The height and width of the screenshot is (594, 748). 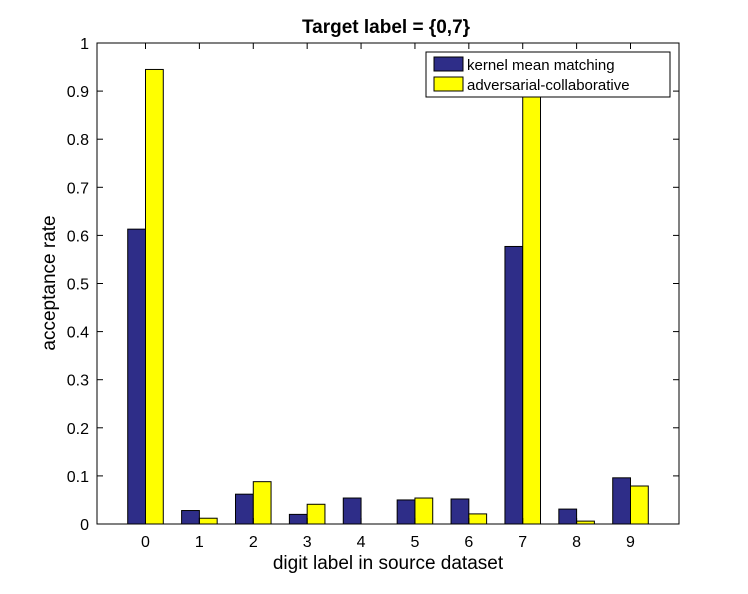 What do you see at coordinates (414, 542) in the screenshot?
I see `x-tick-label: 5` at bounding box center [414, 542].